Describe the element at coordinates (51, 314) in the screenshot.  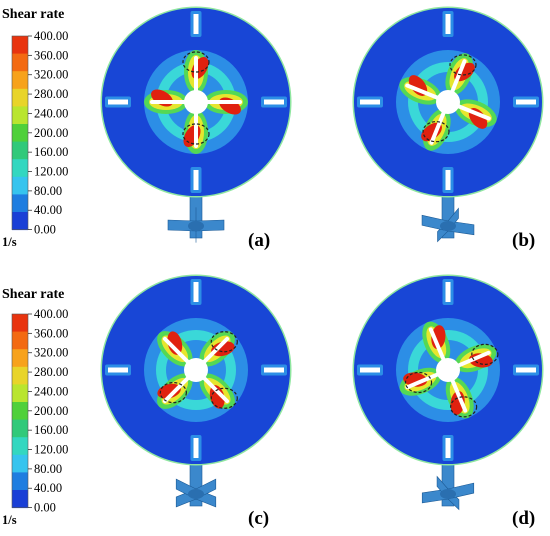
I see `colorbar-tick-label: 400.00` at that location.